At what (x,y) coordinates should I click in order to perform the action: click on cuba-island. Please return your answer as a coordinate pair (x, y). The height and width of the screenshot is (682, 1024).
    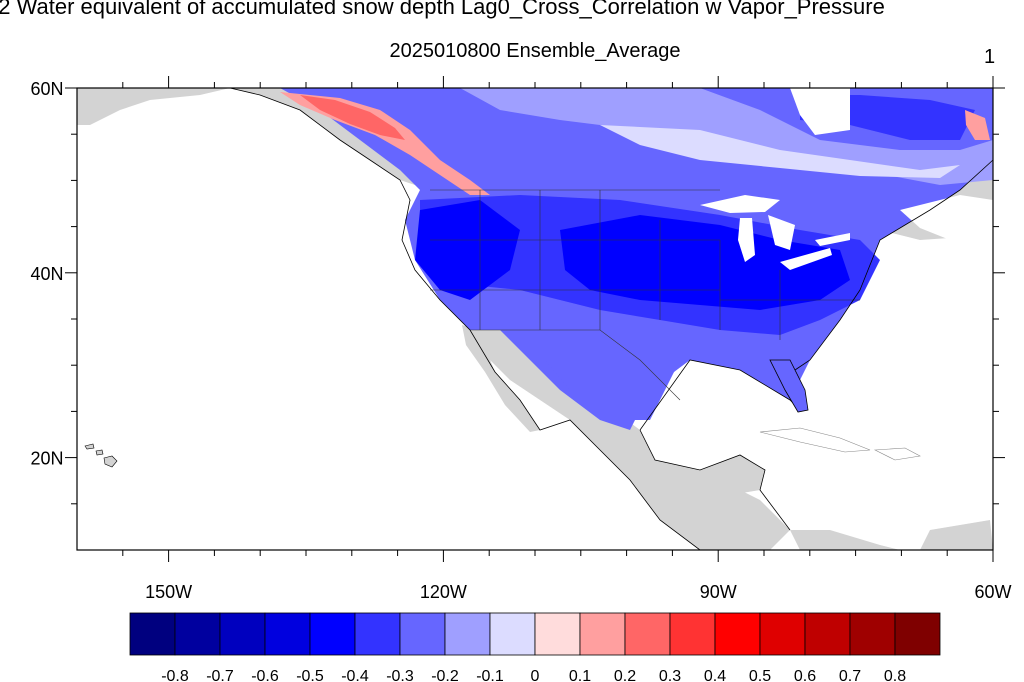
    Looking at the image, I should click on (815, 440).